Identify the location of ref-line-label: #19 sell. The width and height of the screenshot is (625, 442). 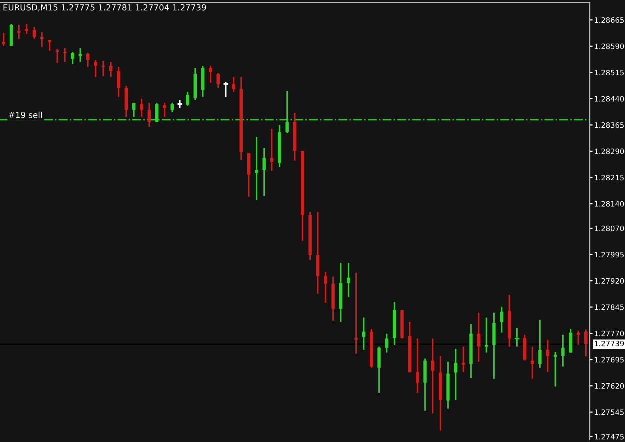
(25, 115).